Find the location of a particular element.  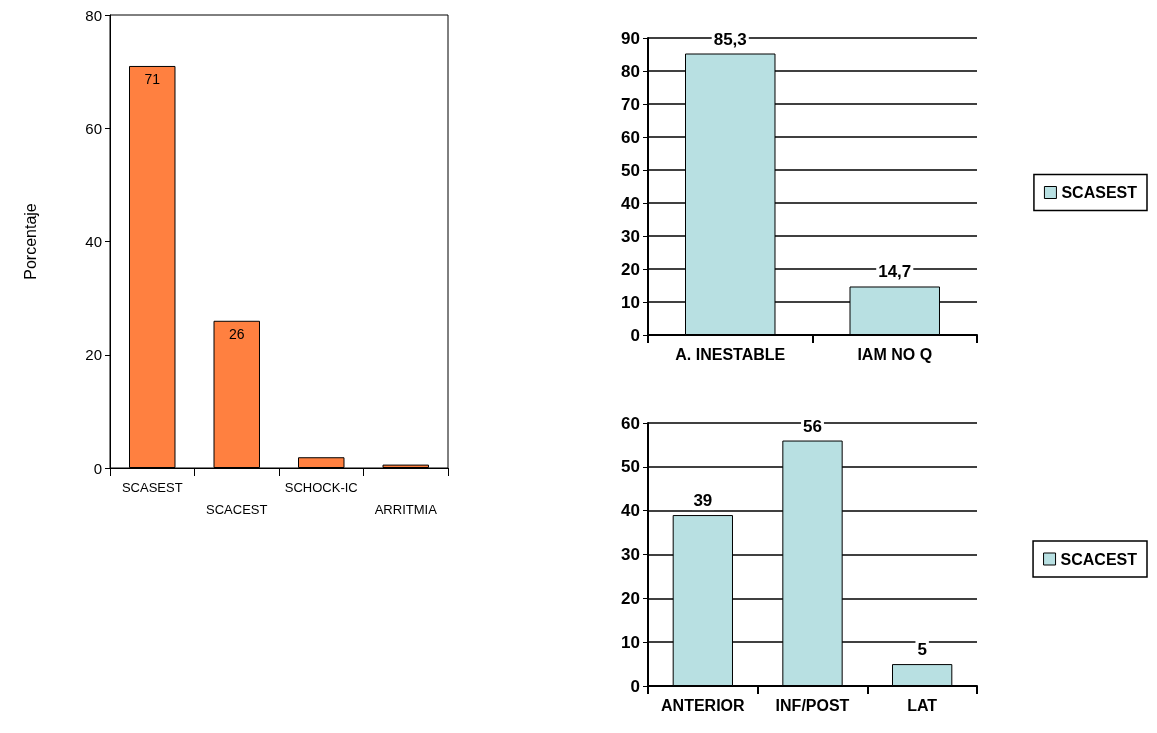

x-tick-label: SCHOCK-IC is located at coordinates (321, 487).